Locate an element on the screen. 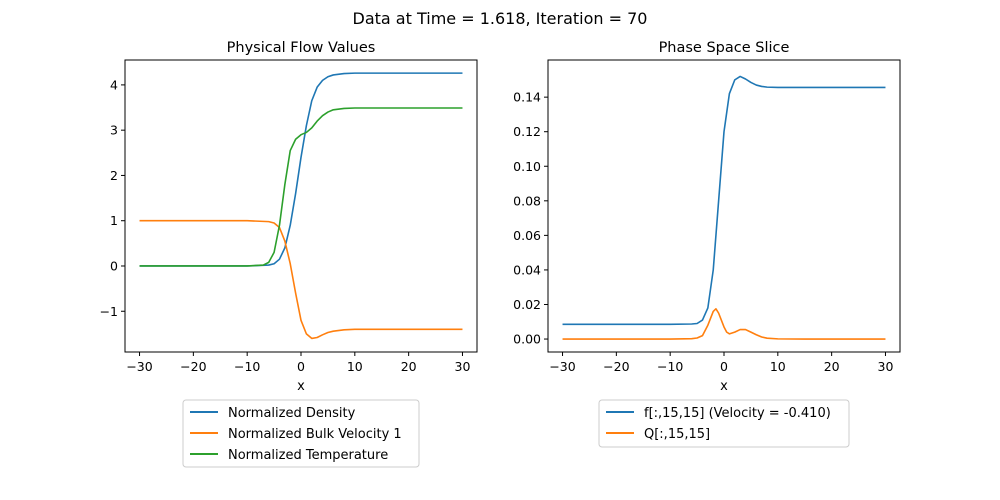 The width and height of the screenshot is (1000, 500). y-tick-label: 2 is located at coordinates (114, 175).